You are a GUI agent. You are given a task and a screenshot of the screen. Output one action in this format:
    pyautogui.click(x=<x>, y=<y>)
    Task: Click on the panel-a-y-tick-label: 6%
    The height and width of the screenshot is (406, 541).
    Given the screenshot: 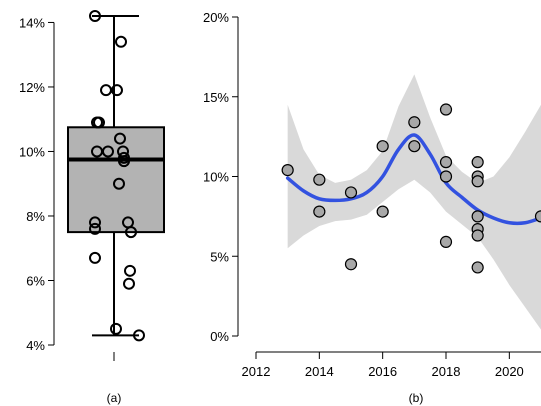 What is the action you would take?
    pyautogui.click(x=35, y=280)
    